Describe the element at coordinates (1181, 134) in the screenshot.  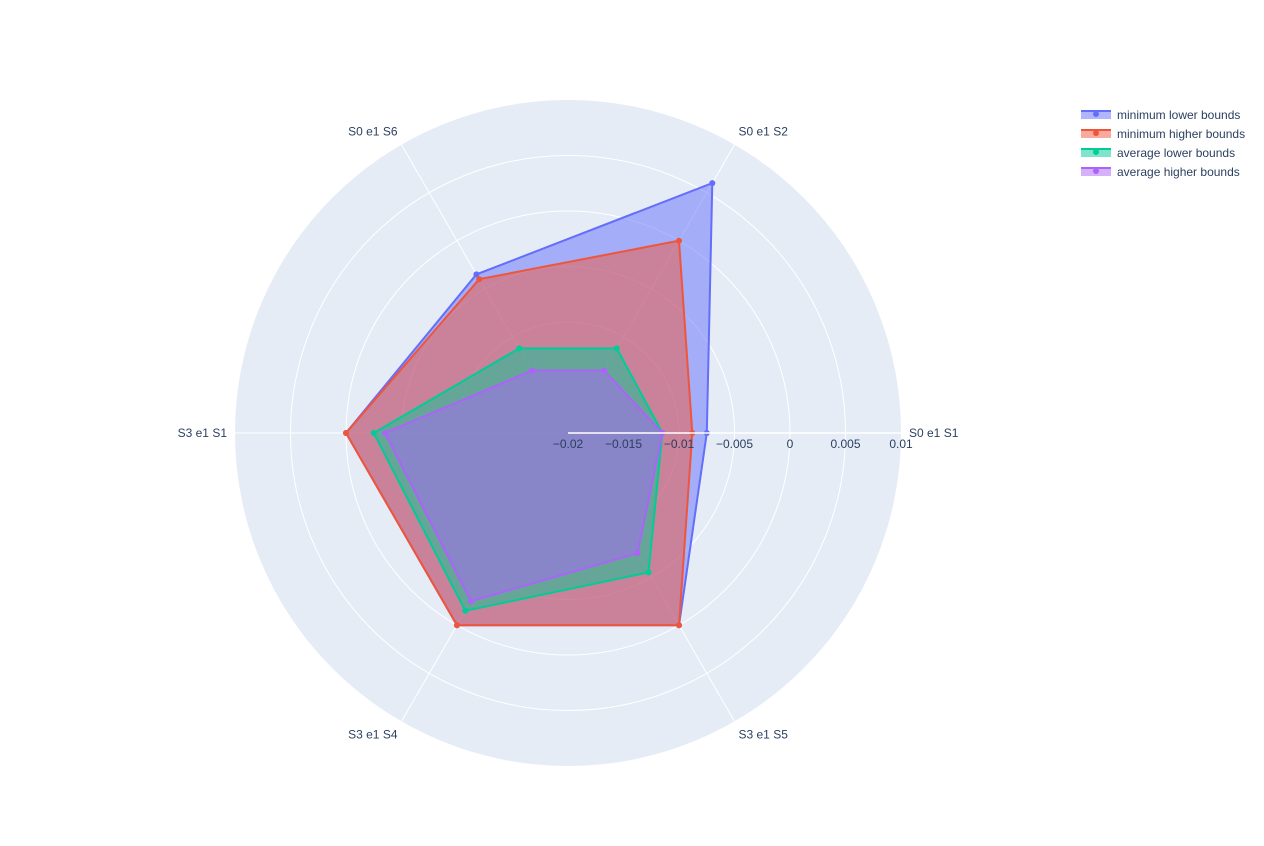
I see `legend-label: minimum higher bounds` at that location.